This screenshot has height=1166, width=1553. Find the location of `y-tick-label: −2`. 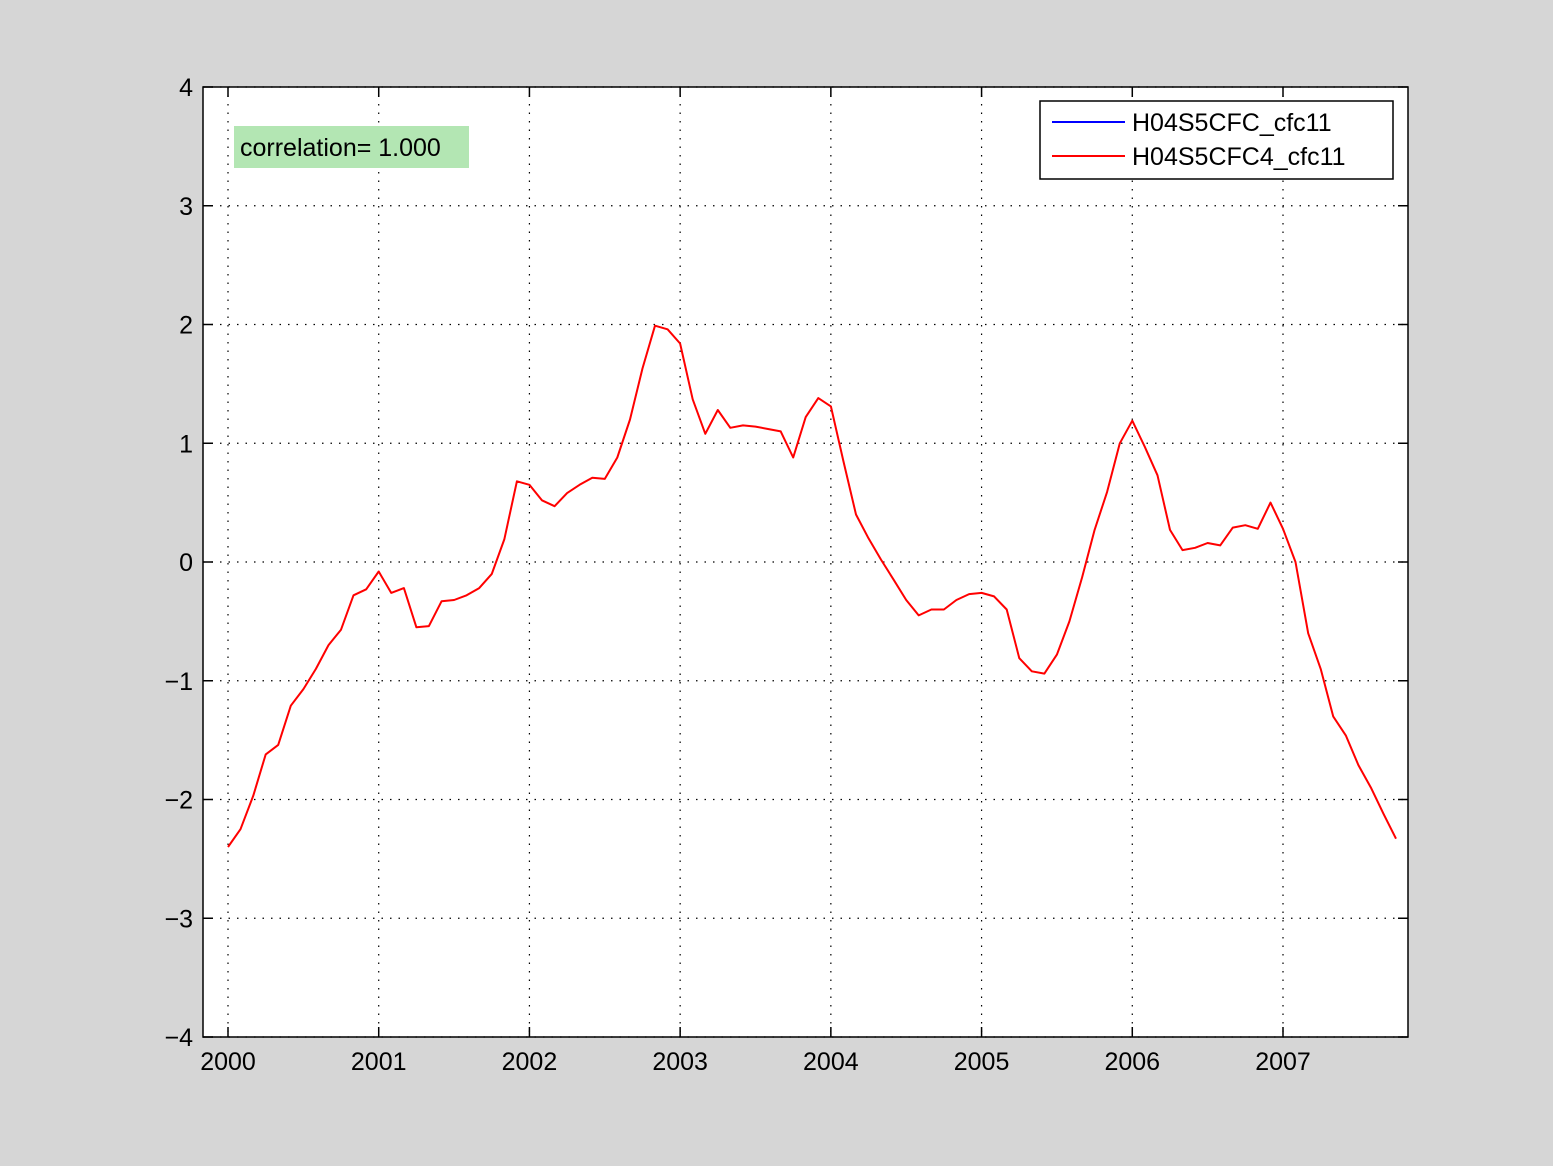

y-tick-label: −2 is located at coordinates (178, 801).